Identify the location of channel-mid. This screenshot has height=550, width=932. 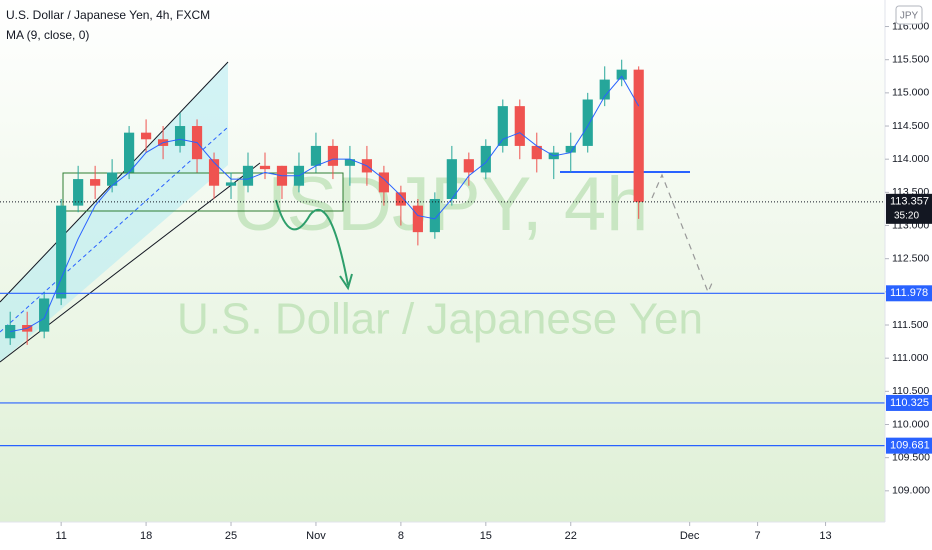
(114, 229).